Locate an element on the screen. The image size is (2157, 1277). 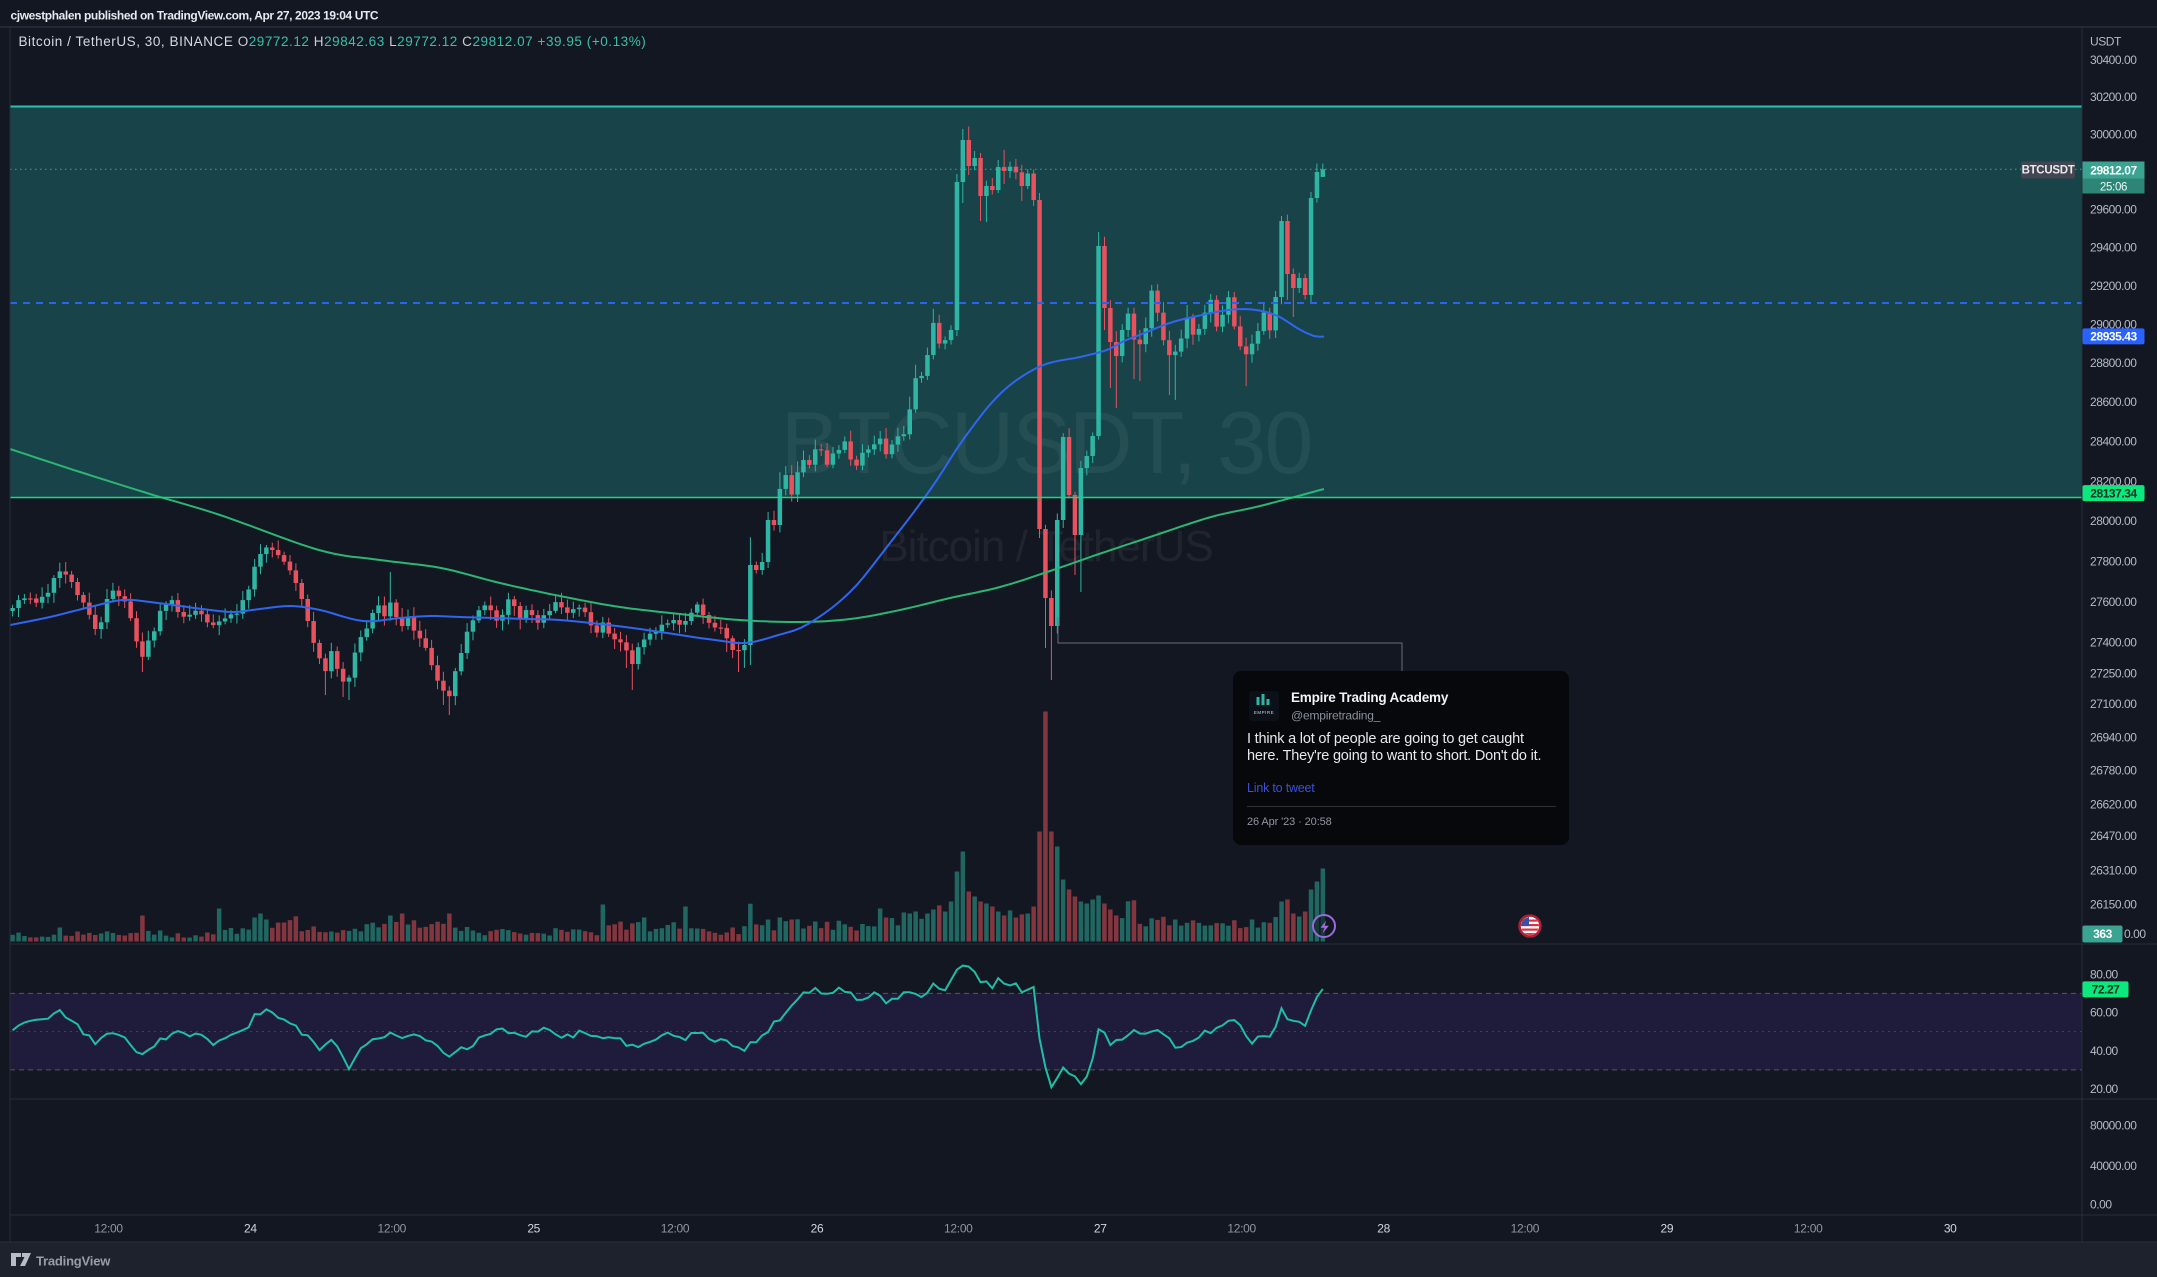
svg-text: EMPIRE is located at coordinates (1264, 712).